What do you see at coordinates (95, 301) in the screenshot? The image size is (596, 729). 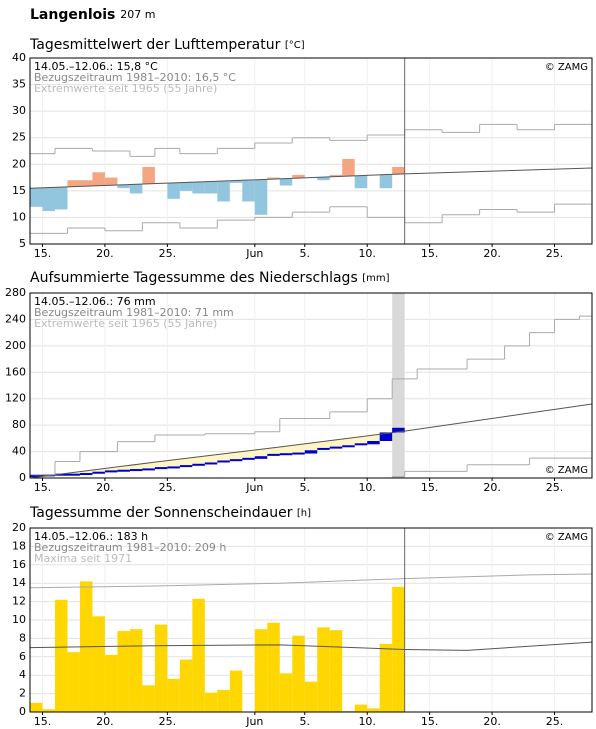 I see `annotation: 14.05.–12.06.: 76 mm` at bounding box center [95, 301].